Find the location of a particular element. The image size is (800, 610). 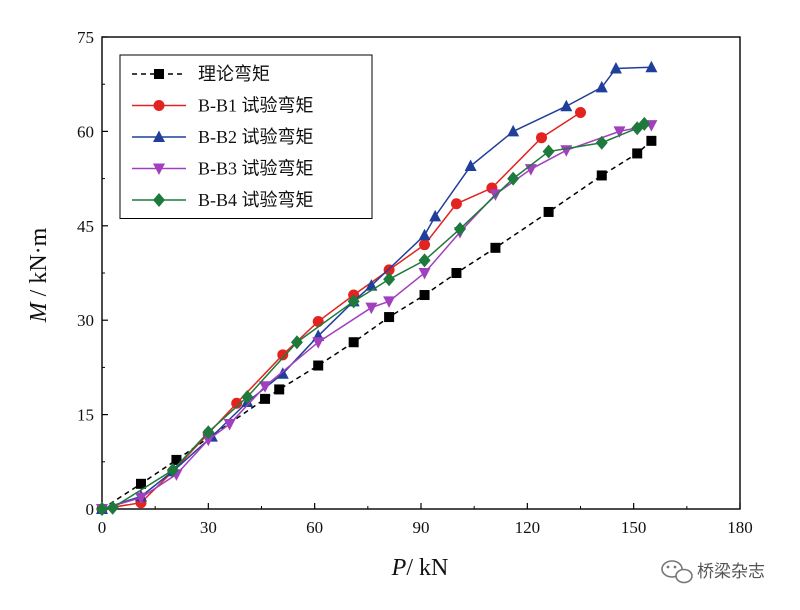

legend-entry: B-B3 试验弯矩 is located at coordinates (223, 169).